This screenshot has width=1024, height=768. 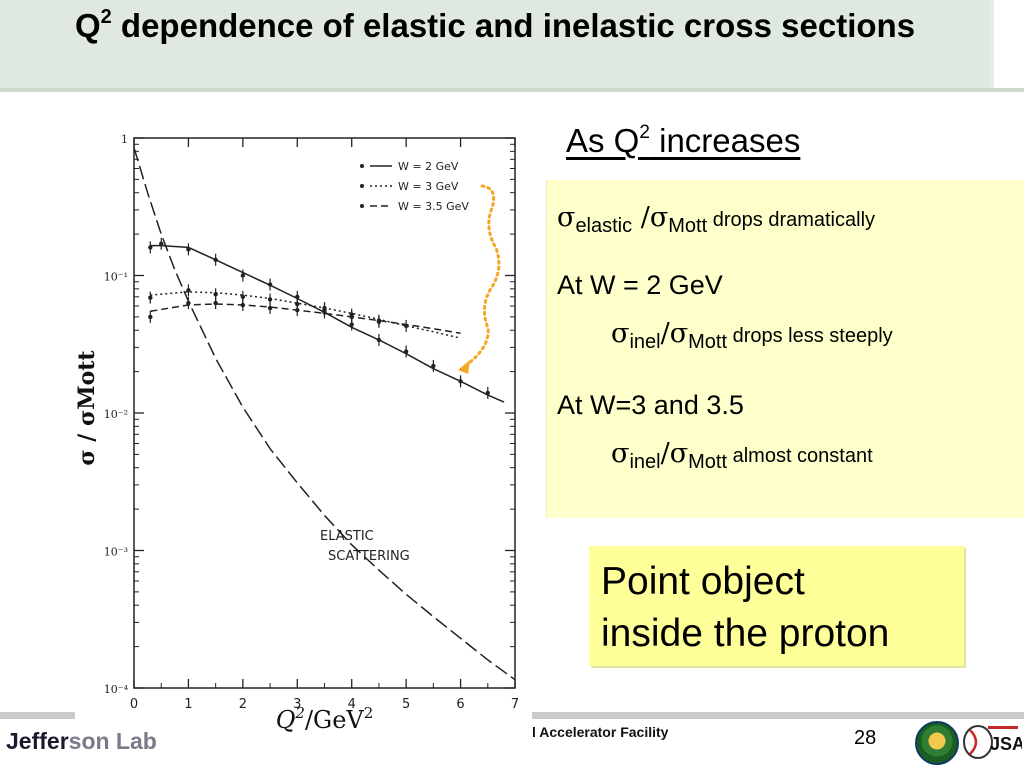 What do you see at coordinates (87, 25) in the screenshot?
I see `title-q: Q` at bounding box center [87, 25].